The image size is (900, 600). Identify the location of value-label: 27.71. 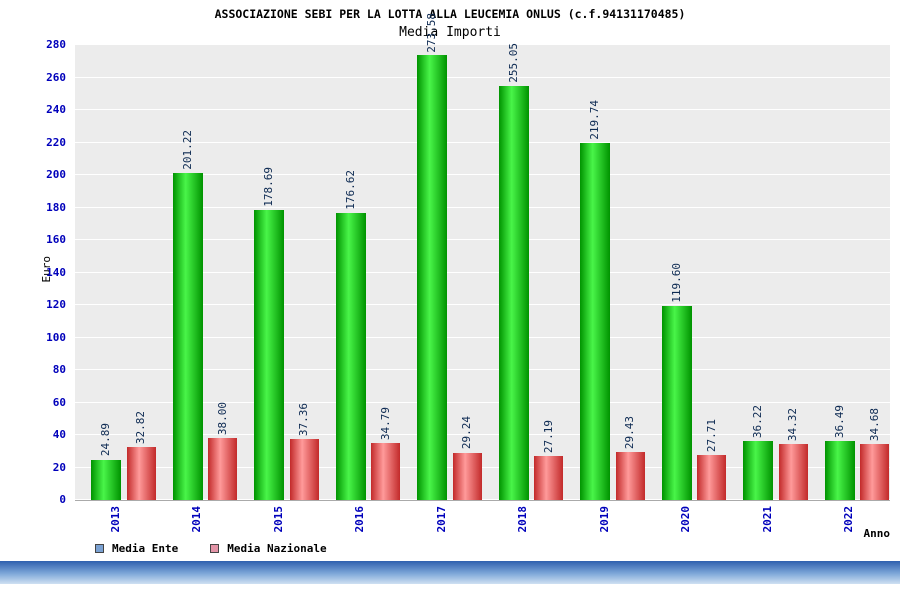
(711, 435).